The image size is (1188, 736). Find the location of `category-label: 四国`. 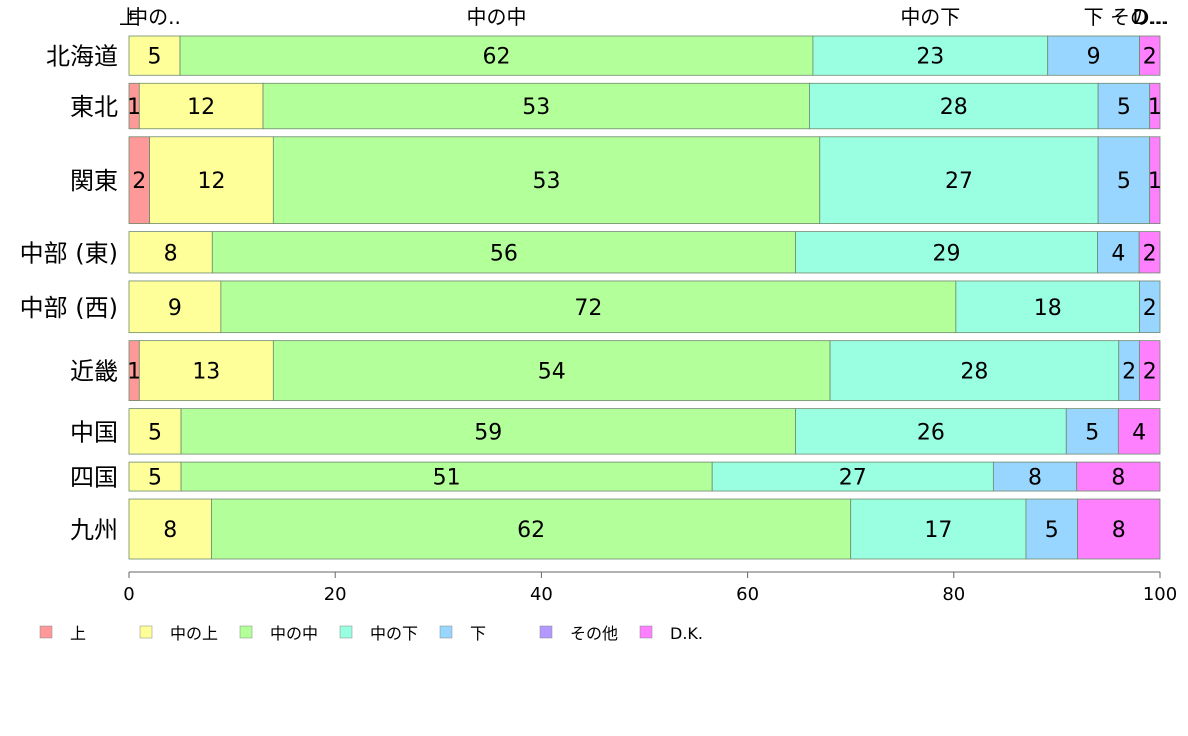

category-label: 四国 is located at coordinates (94, 478).